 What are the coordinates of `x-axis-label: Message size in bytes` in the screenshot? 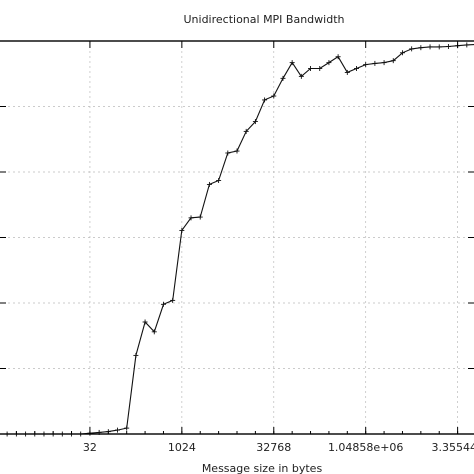 It's located at (262, 468).